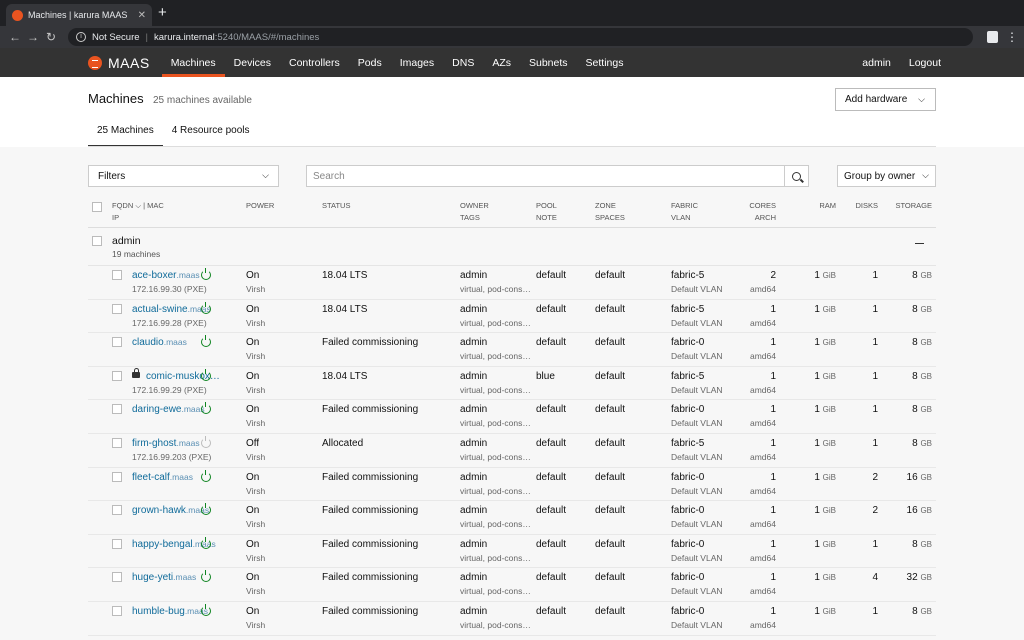 Image resolution: width=1024 pixels, height=640 pixels. Describe the element at coordinates (162, 12) in the screenshot. I see `new-tab-icon: +` at that location.